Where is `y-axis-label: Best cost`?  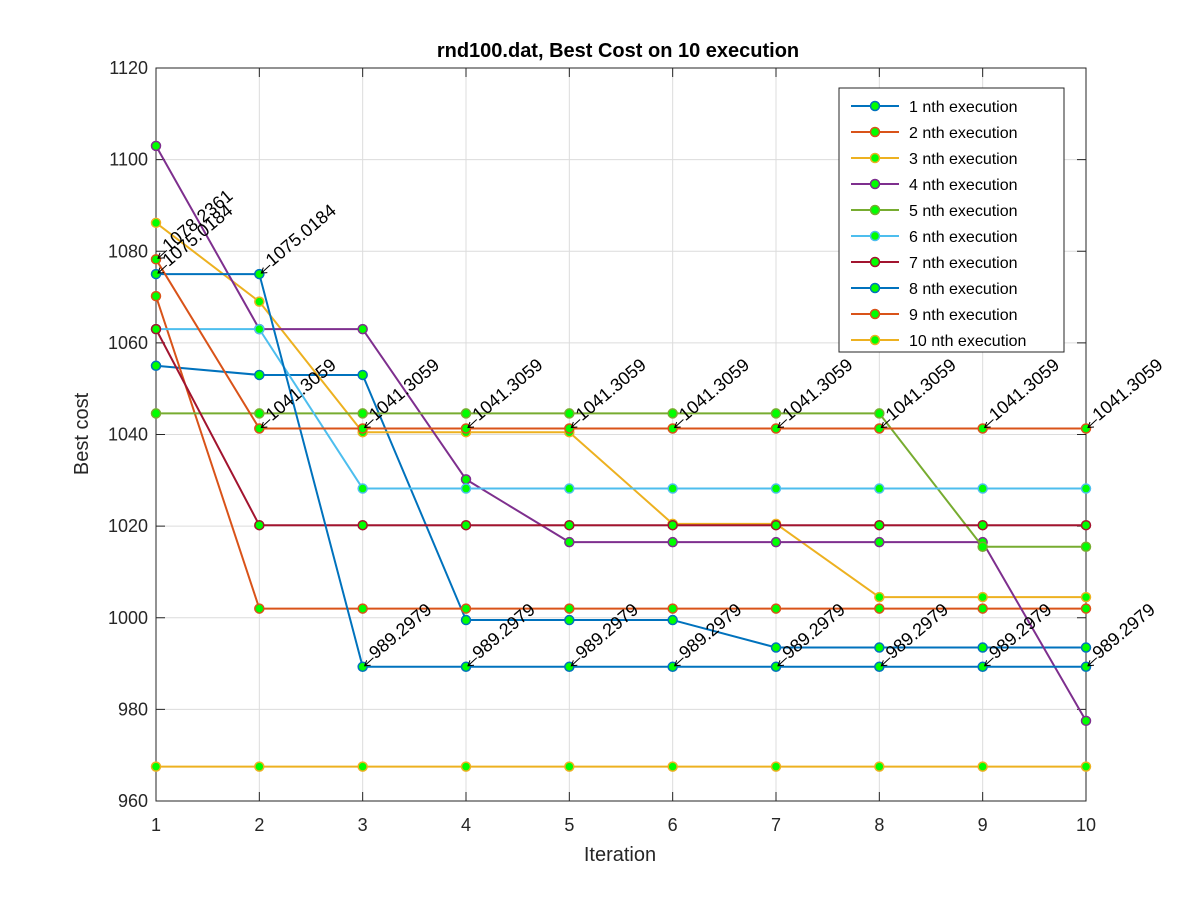
y-axis-label: Best cost is located at coordinates (82, 433).